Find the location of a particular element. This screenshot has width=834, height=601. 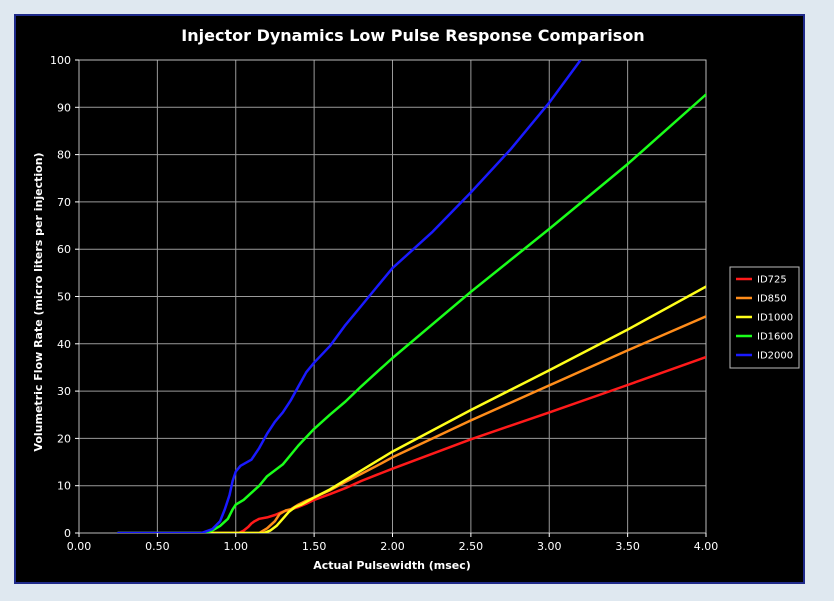

y-tick-label: 0 is located at coordinates (67, 533).